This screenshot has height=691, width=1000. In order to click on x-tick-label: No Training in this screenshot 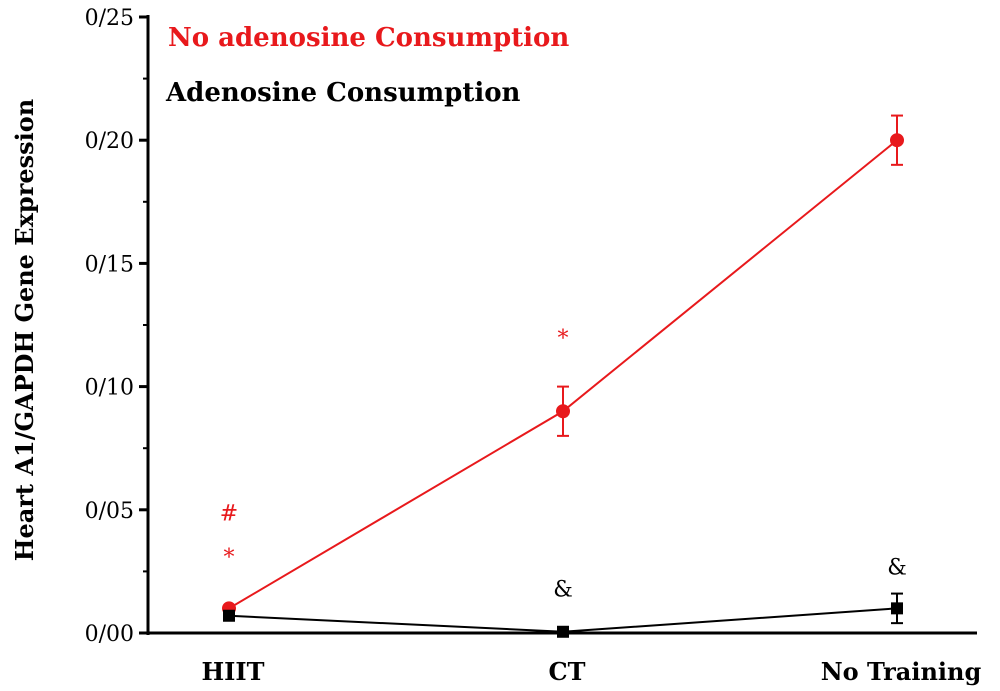, I will do `click(901, 671)`.